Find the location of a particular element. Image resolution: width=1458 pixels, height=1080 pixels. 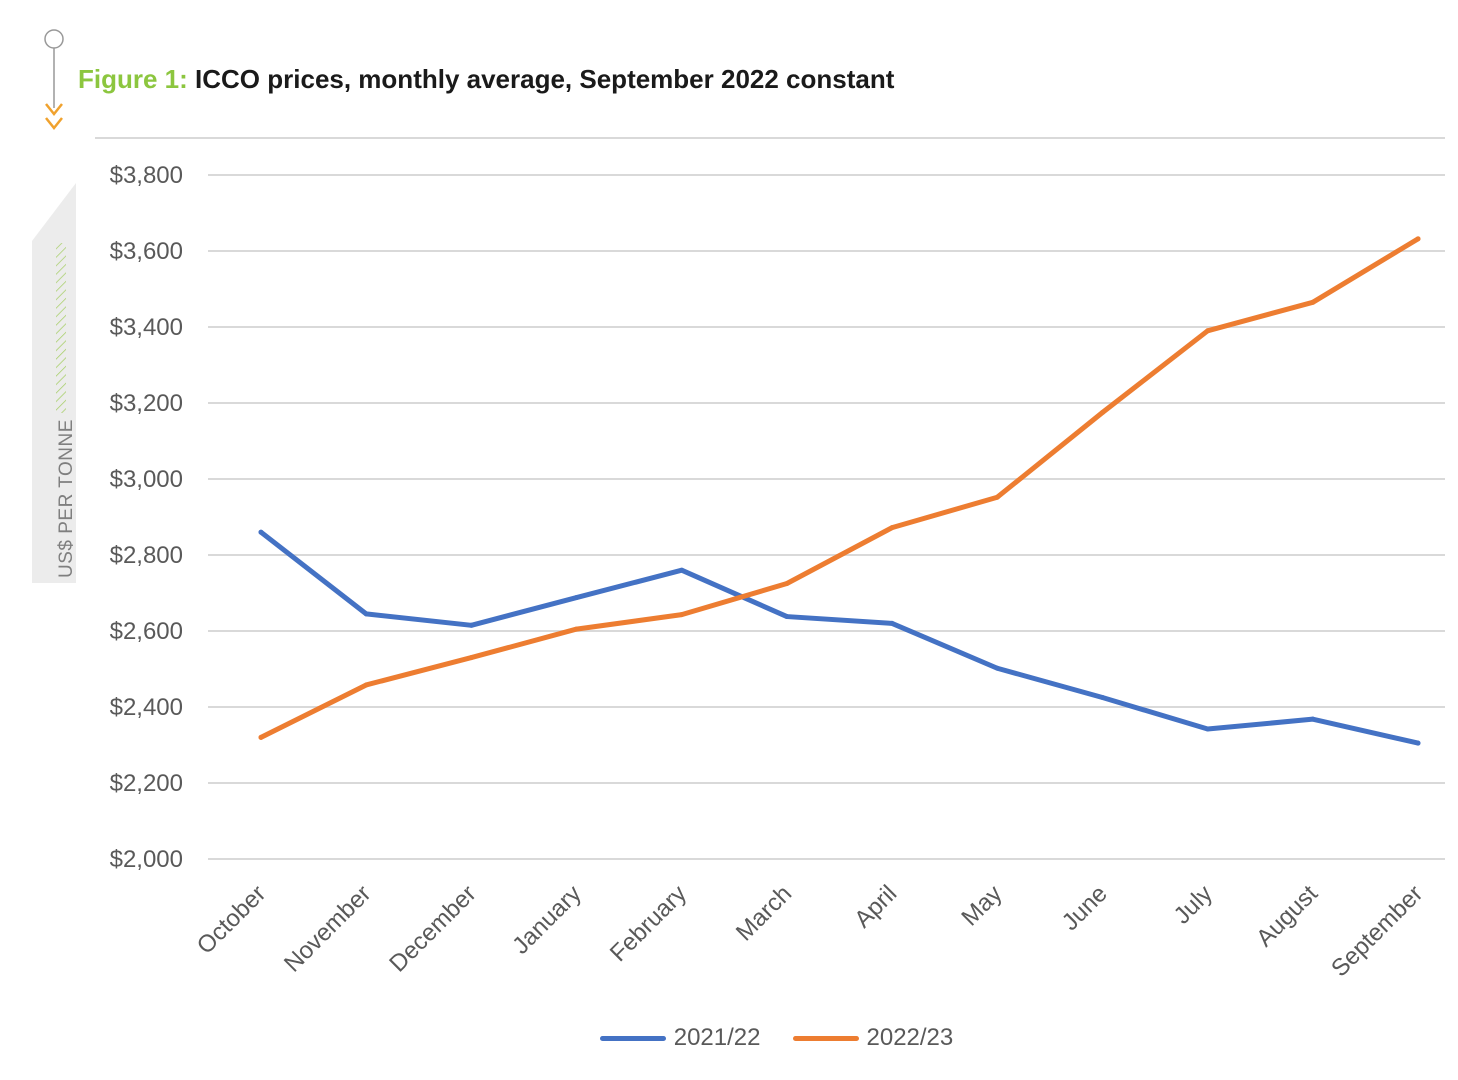

x-tick-label: December is located at coordinates (432, 928).